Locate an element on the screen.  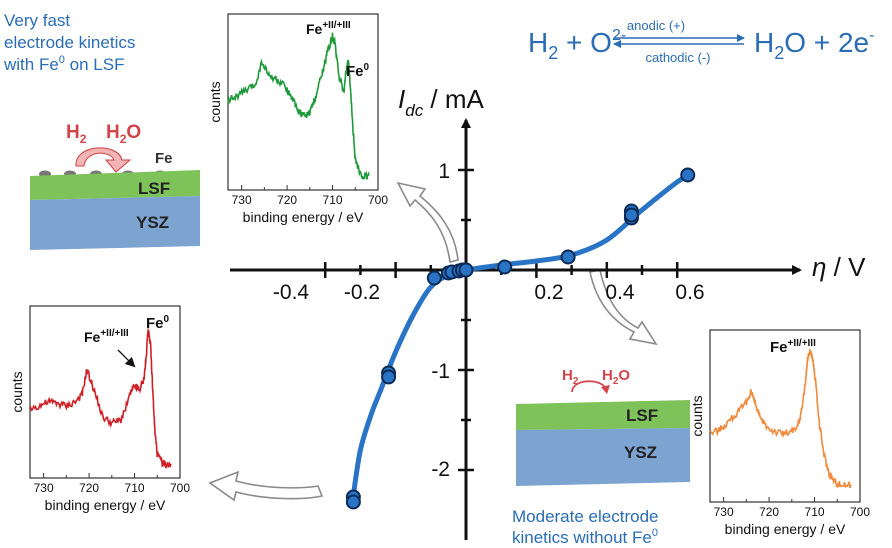
top-note-line2: electrode kinetics is located at coordinates (69, 42).